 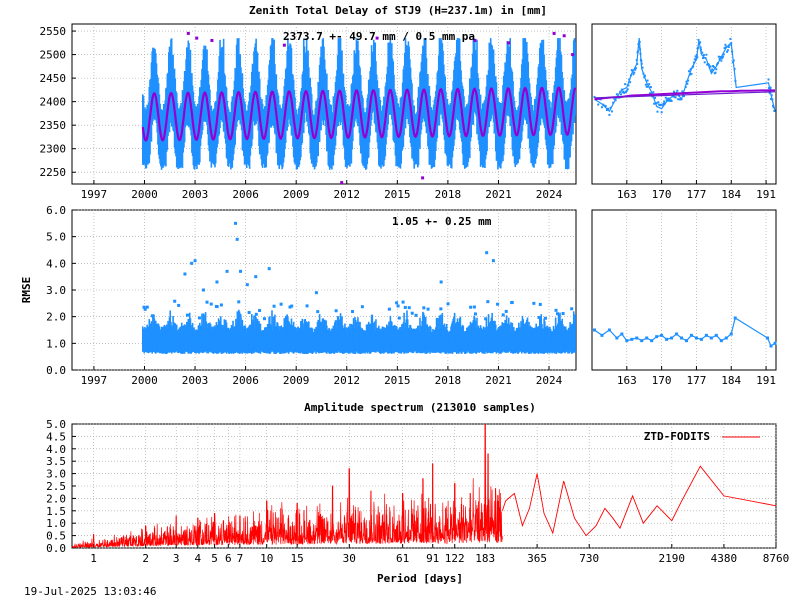 I want to click on ztd-stats-annotation: 2373.7 +- 49.7 mm / 0.5 mm pa, so click(x=379, y=36).